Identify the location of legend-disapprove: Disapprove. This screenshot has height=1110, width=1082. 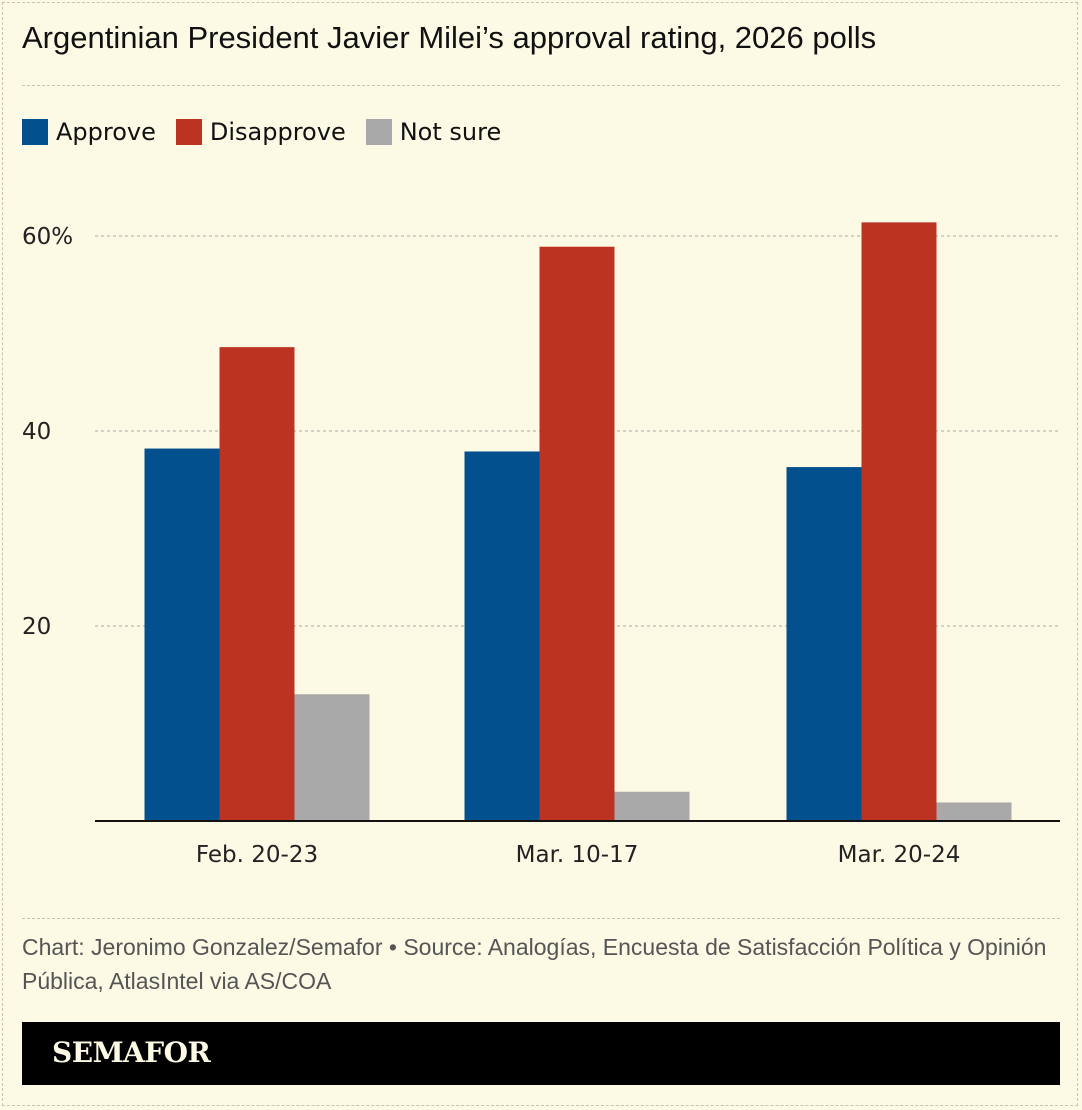
(260, 132).